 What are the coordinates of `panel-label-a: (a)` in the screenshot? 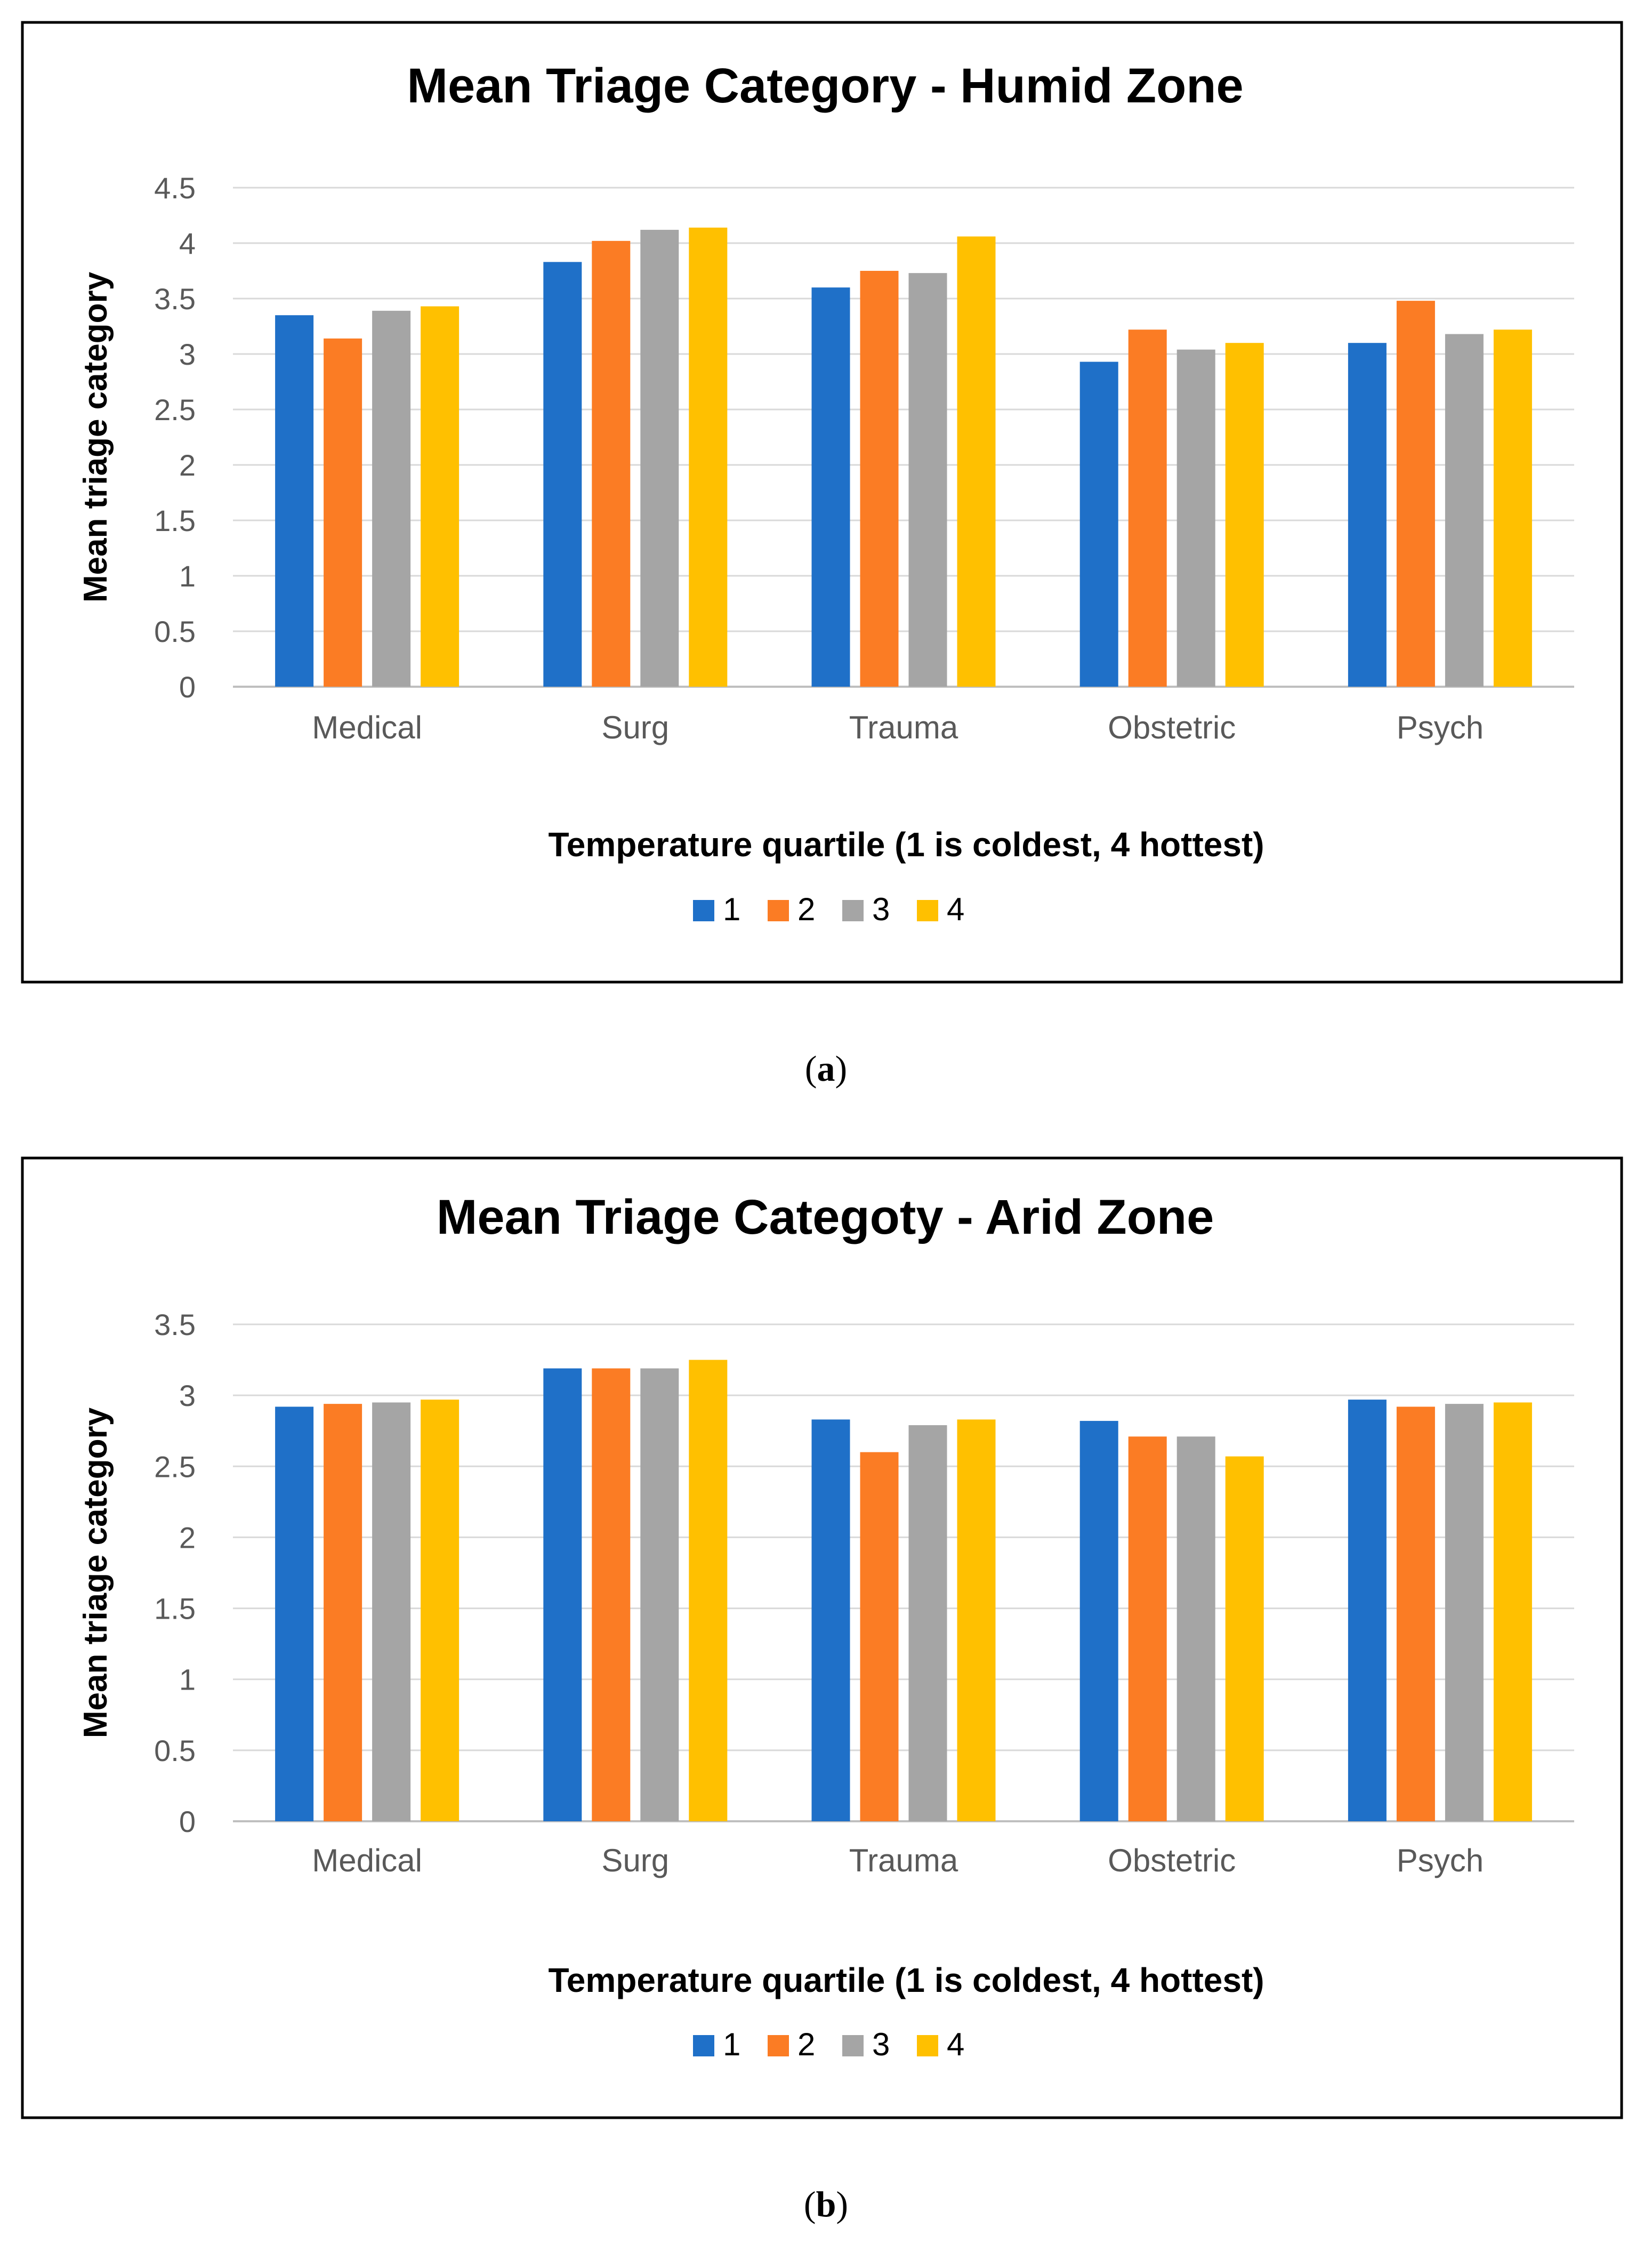 It's located at (826, 1068).